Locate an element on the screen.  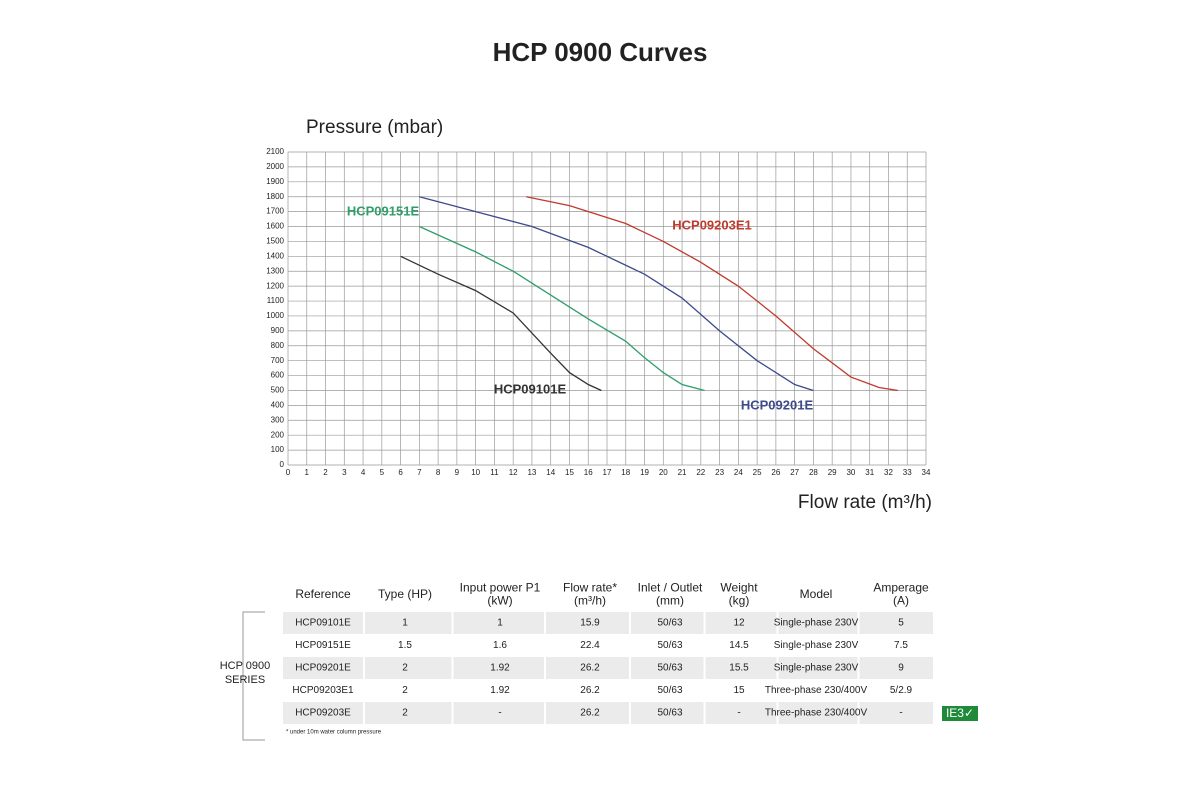
table-cell: HCP09203E is located at coordinates (323, 713).